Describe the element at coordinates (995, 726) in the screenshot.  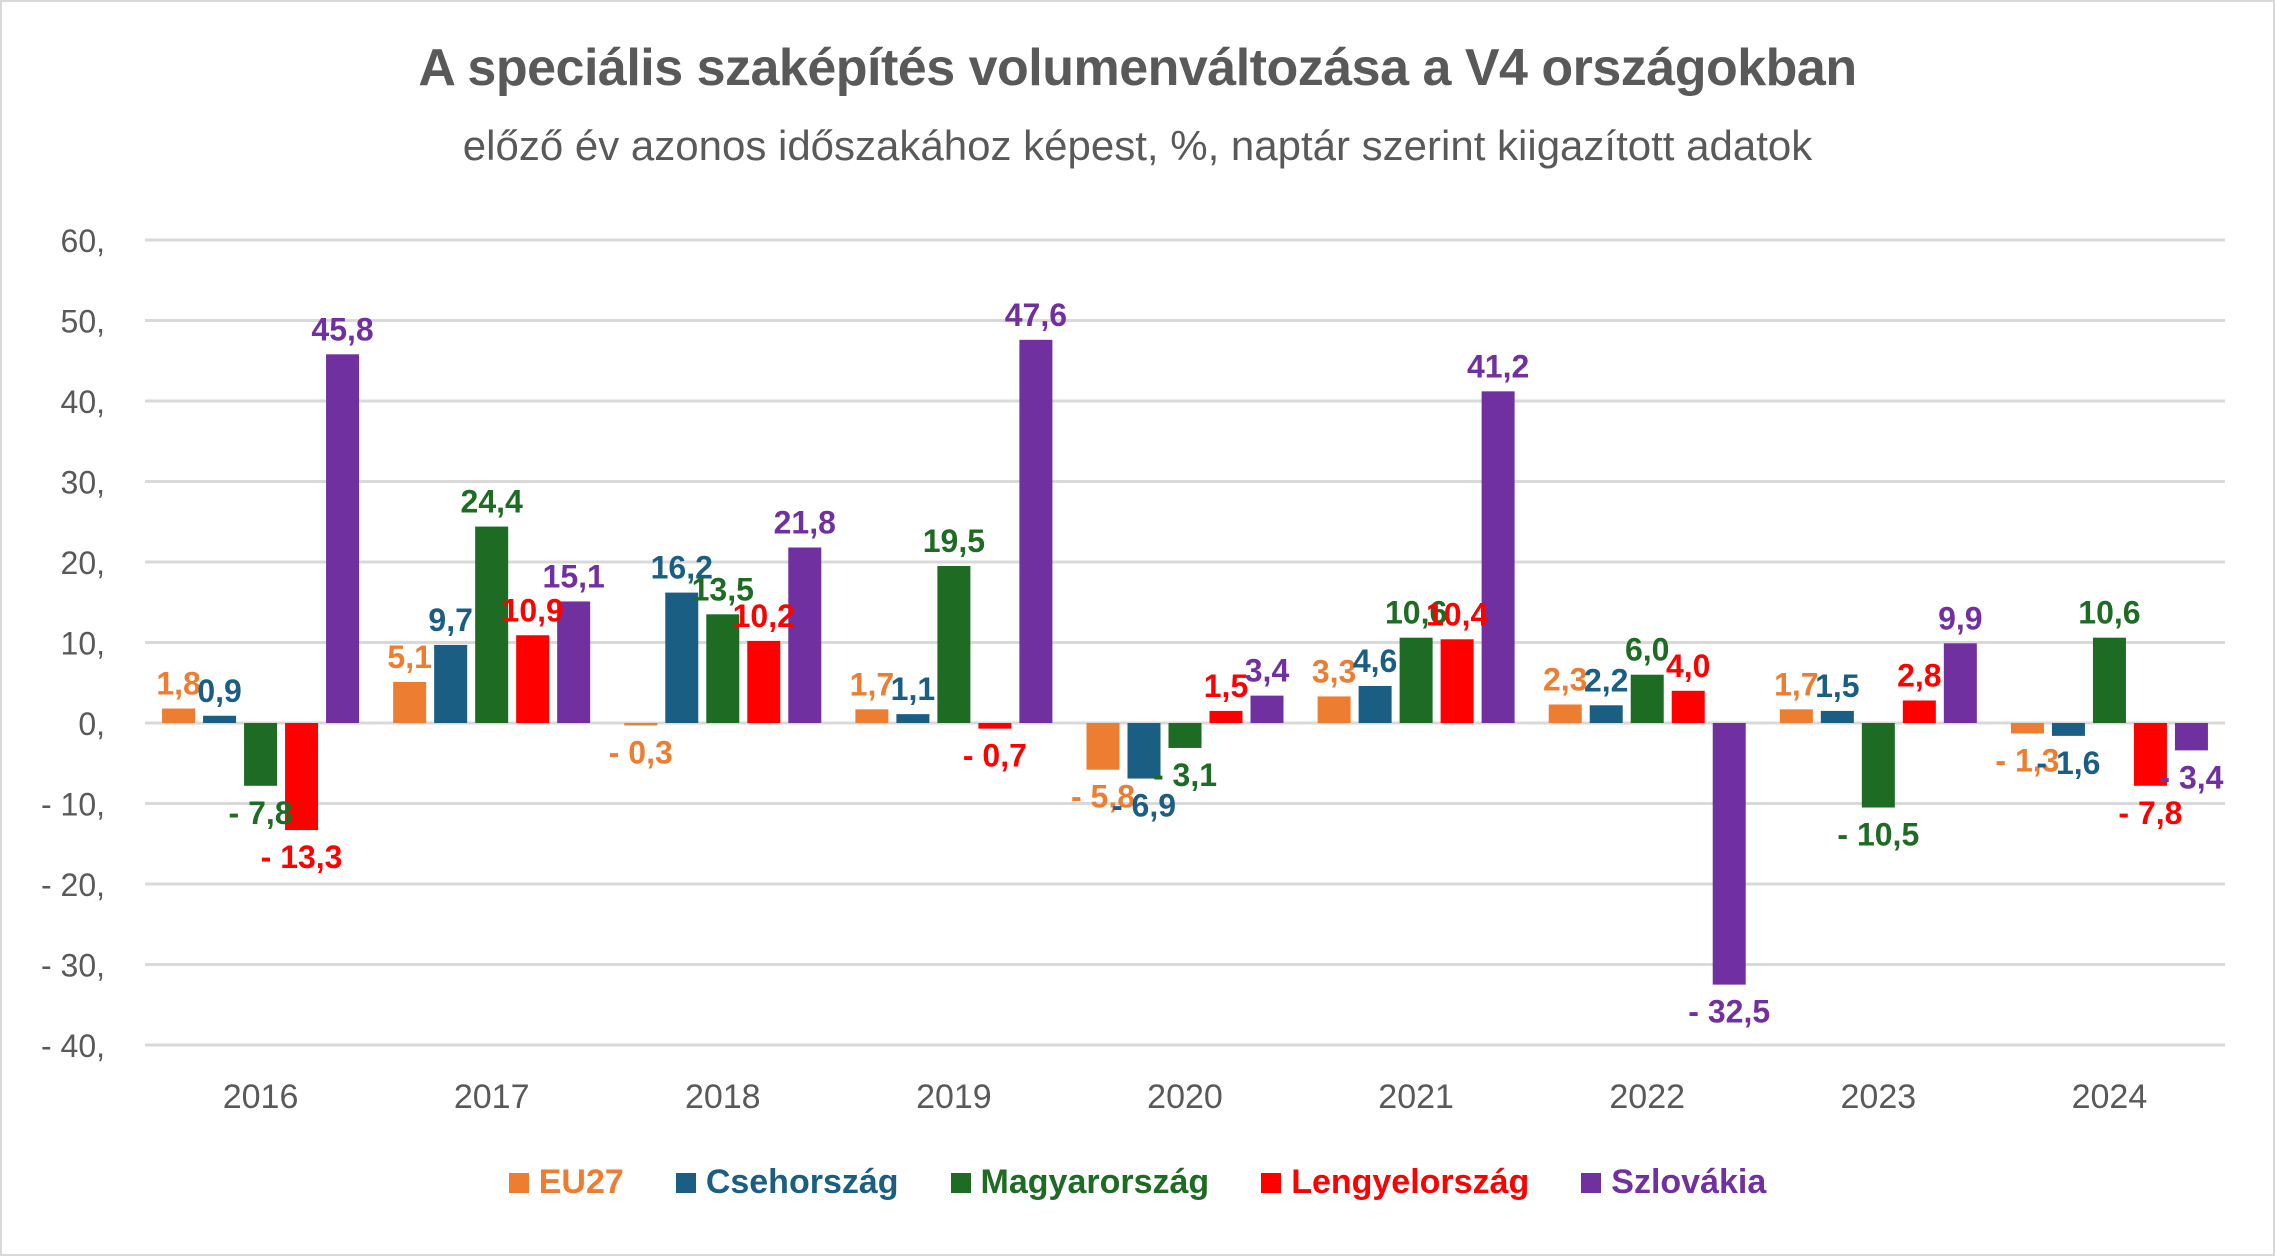
I see `bar-lengyelország-2019` at that location.